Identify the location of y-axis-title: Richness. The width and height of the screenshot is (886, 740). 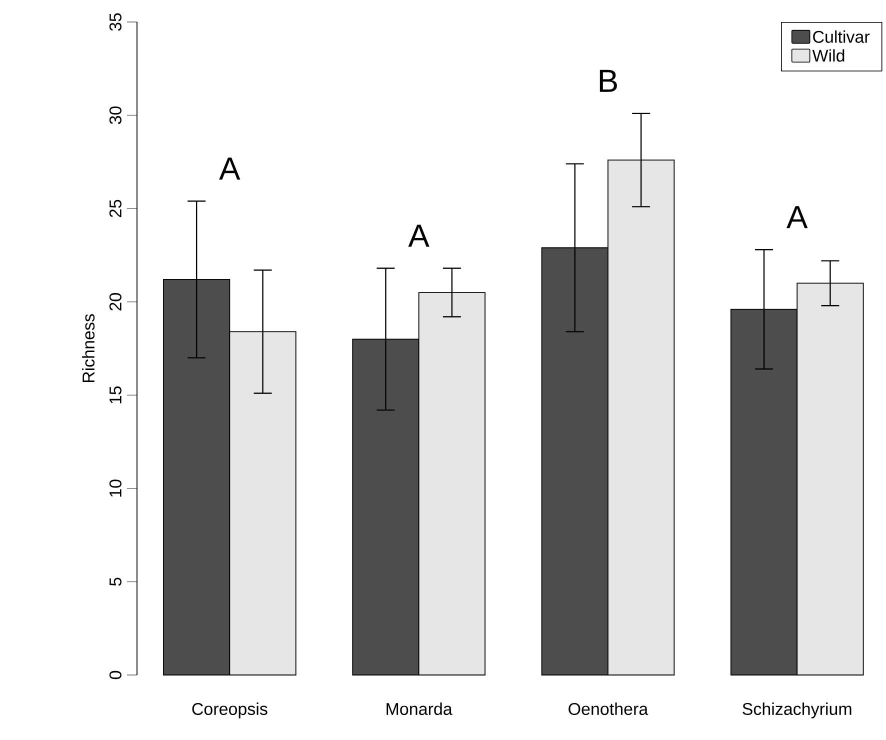
(88, 348).